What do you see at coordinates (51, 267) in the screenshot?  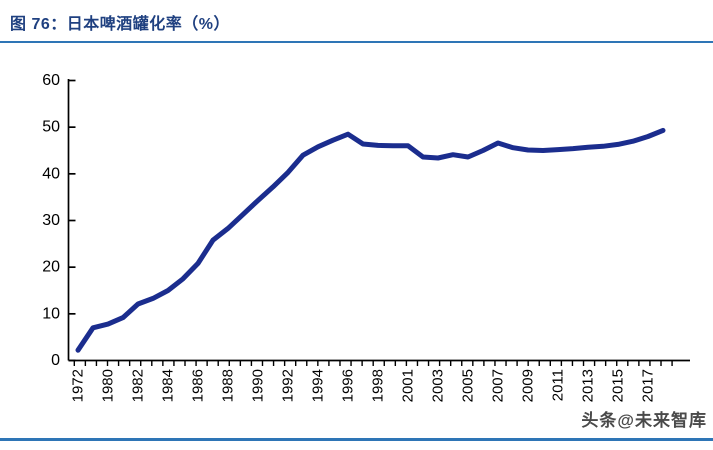 I see `y-tick-label: 20` at bounding box center [51, 267].